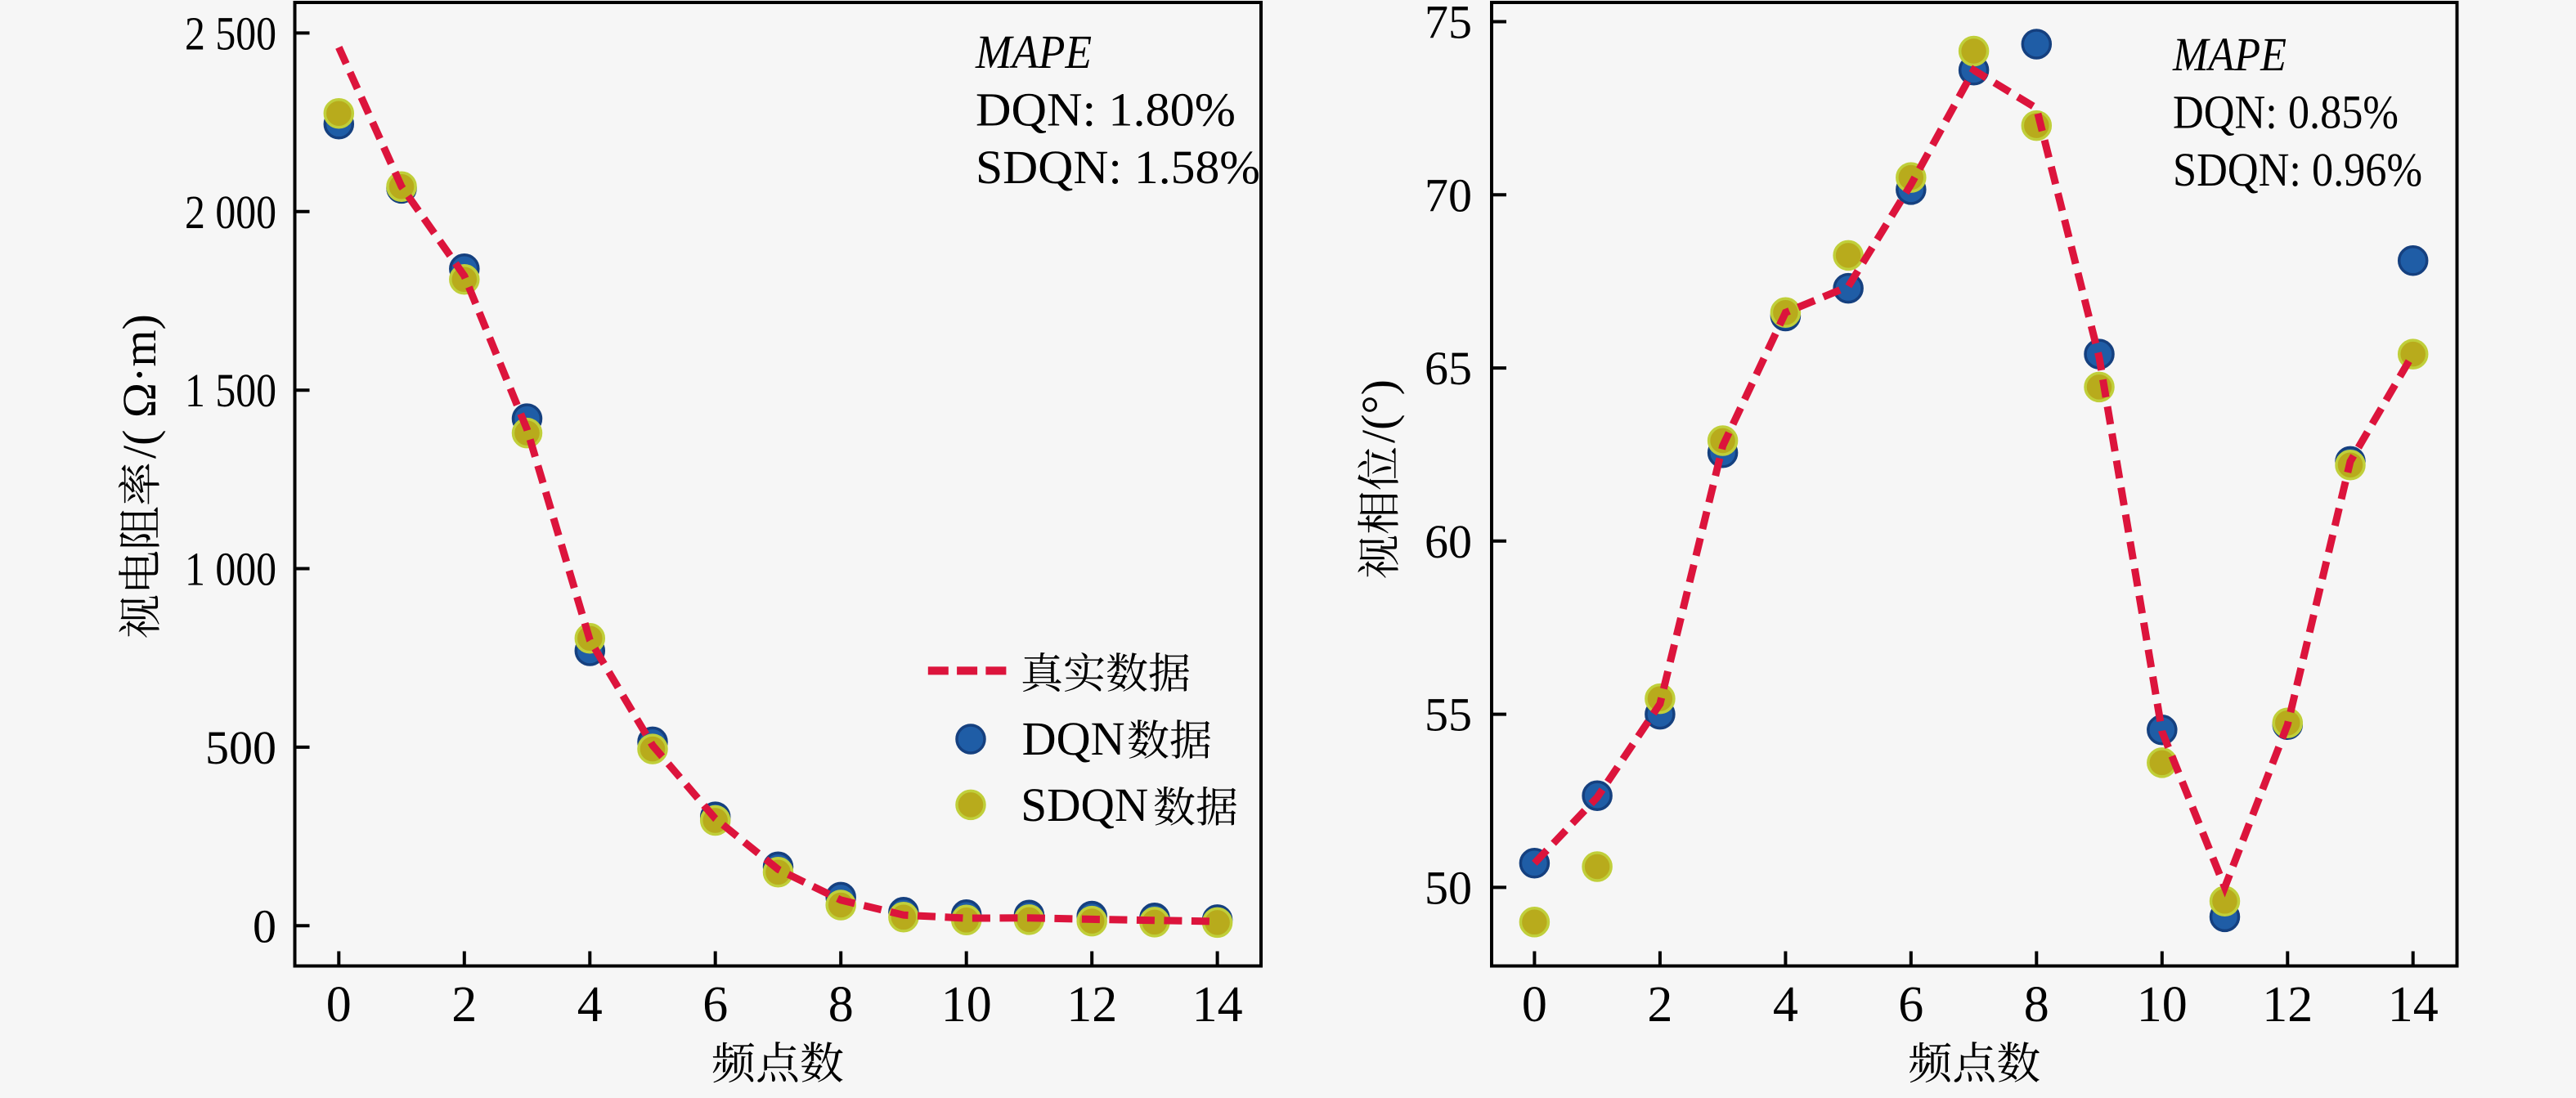 This screenshot has width=2576, height=1098. Describe the element at coordinates (230, 391) in the screenshot. I see `svg-text: 1 500` at that location.